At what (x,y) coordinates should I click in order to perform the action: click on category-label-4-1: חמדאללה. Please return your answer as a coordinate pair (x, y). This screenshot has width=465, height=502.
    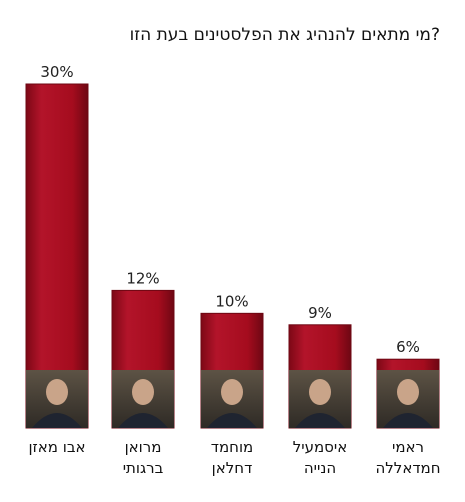
    Looking at the image, I should click on (407, 468).